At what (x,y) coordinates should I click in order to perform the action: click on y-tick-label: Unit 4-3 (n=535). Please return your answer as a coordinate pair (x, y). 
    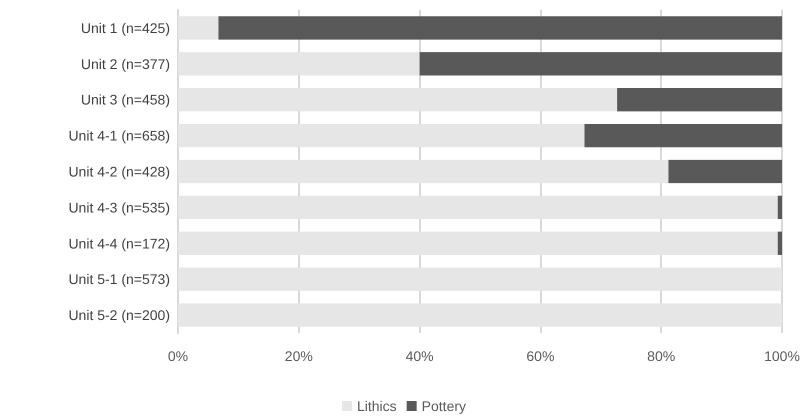
    Looking at the image, I should click on (119, 207).